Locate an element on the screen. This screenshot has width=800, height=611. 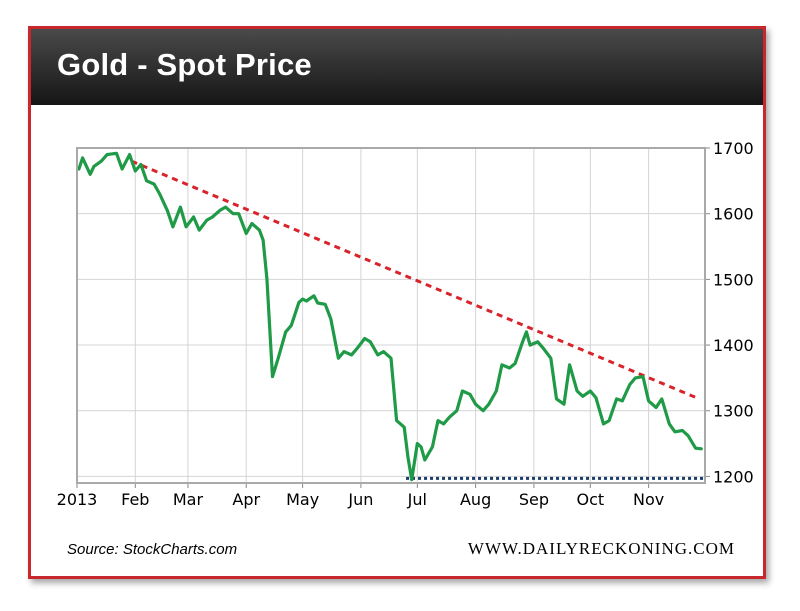
y-tick-label: 1300 is located at coordinates (733, 411).